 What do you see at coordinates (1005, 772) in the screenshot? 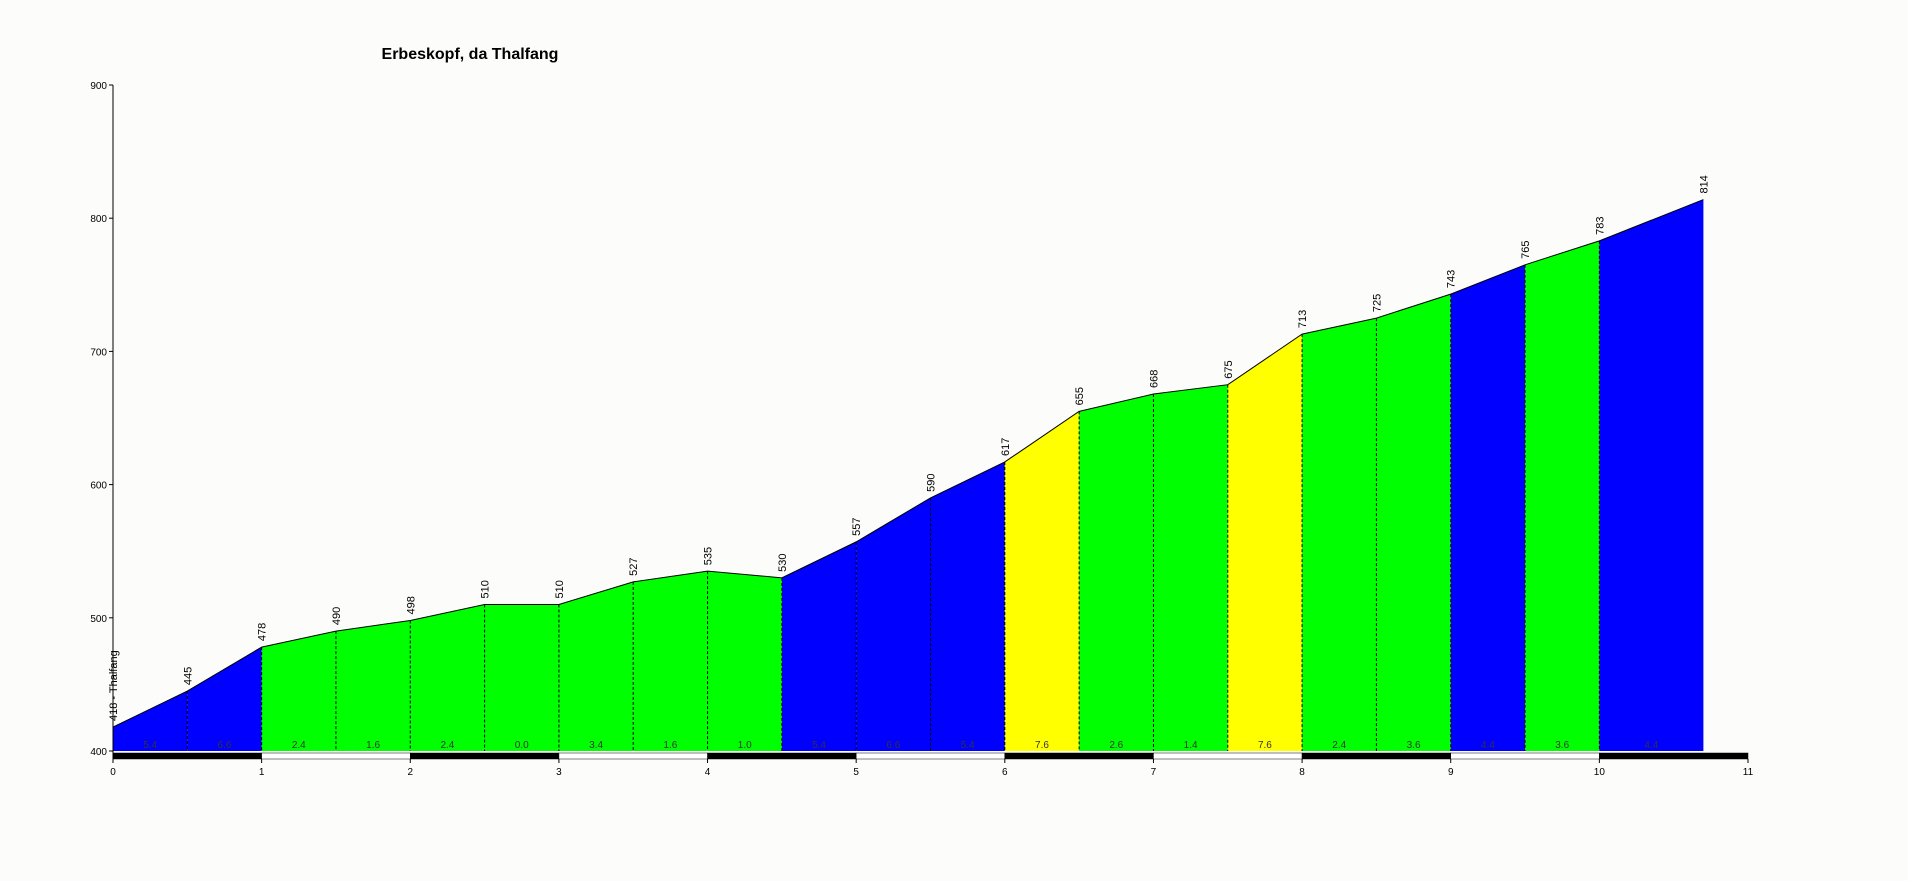
I see `x-tick-label: 6` at bounding box center [1005, 772].